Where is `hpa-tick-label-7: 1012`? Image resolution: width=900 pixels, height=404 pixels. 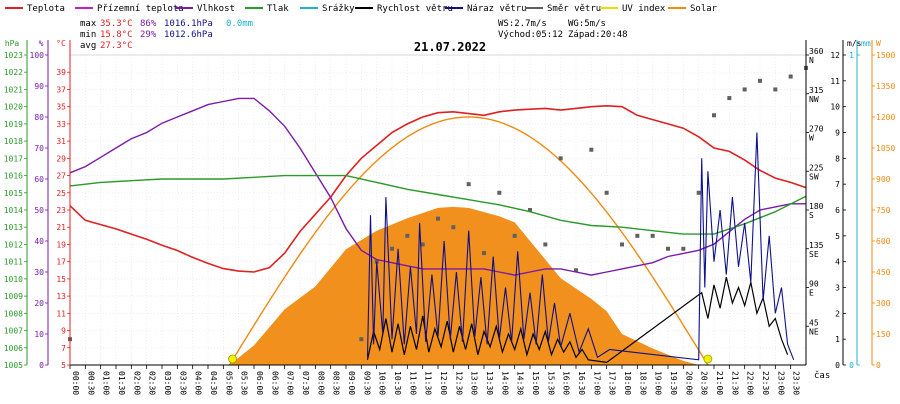
hpa-tick-label-7: 1012 is located at coordinates (13, 244).